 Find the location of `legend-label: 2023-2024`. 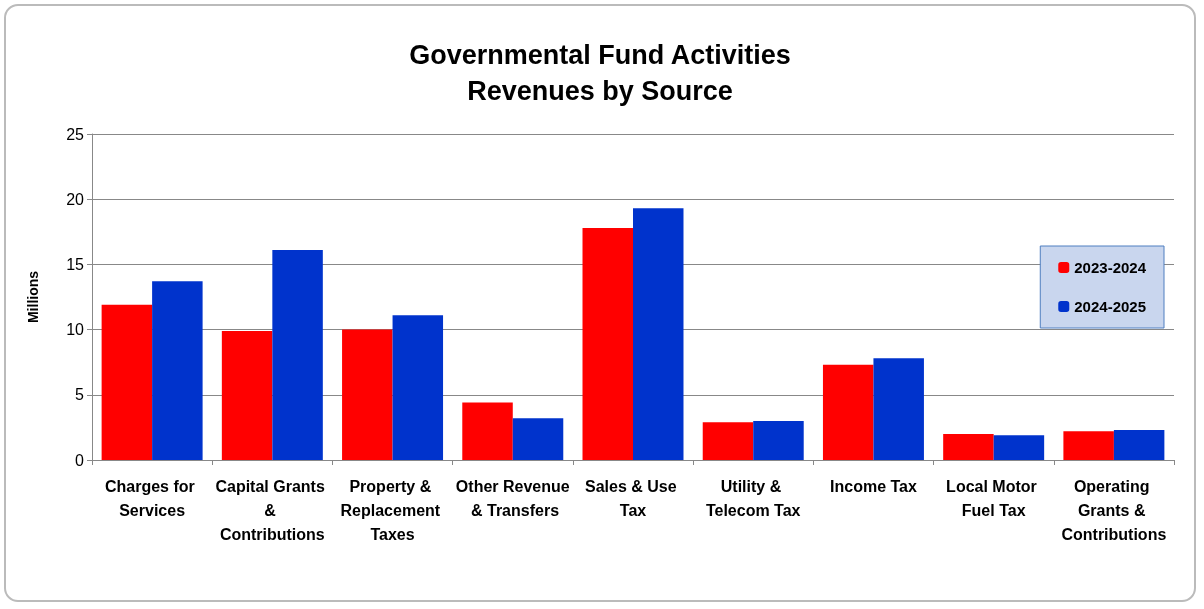

legend-label: 2023-2024 is located at coordinates (1110, 267).